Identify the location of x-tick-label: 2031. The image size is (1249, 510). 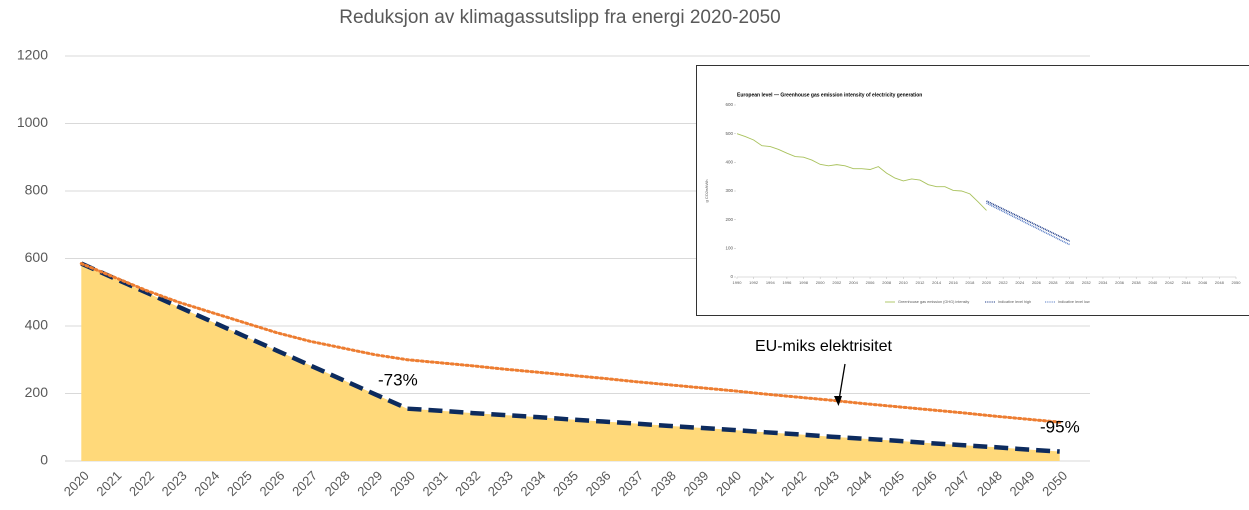
(435, 483).